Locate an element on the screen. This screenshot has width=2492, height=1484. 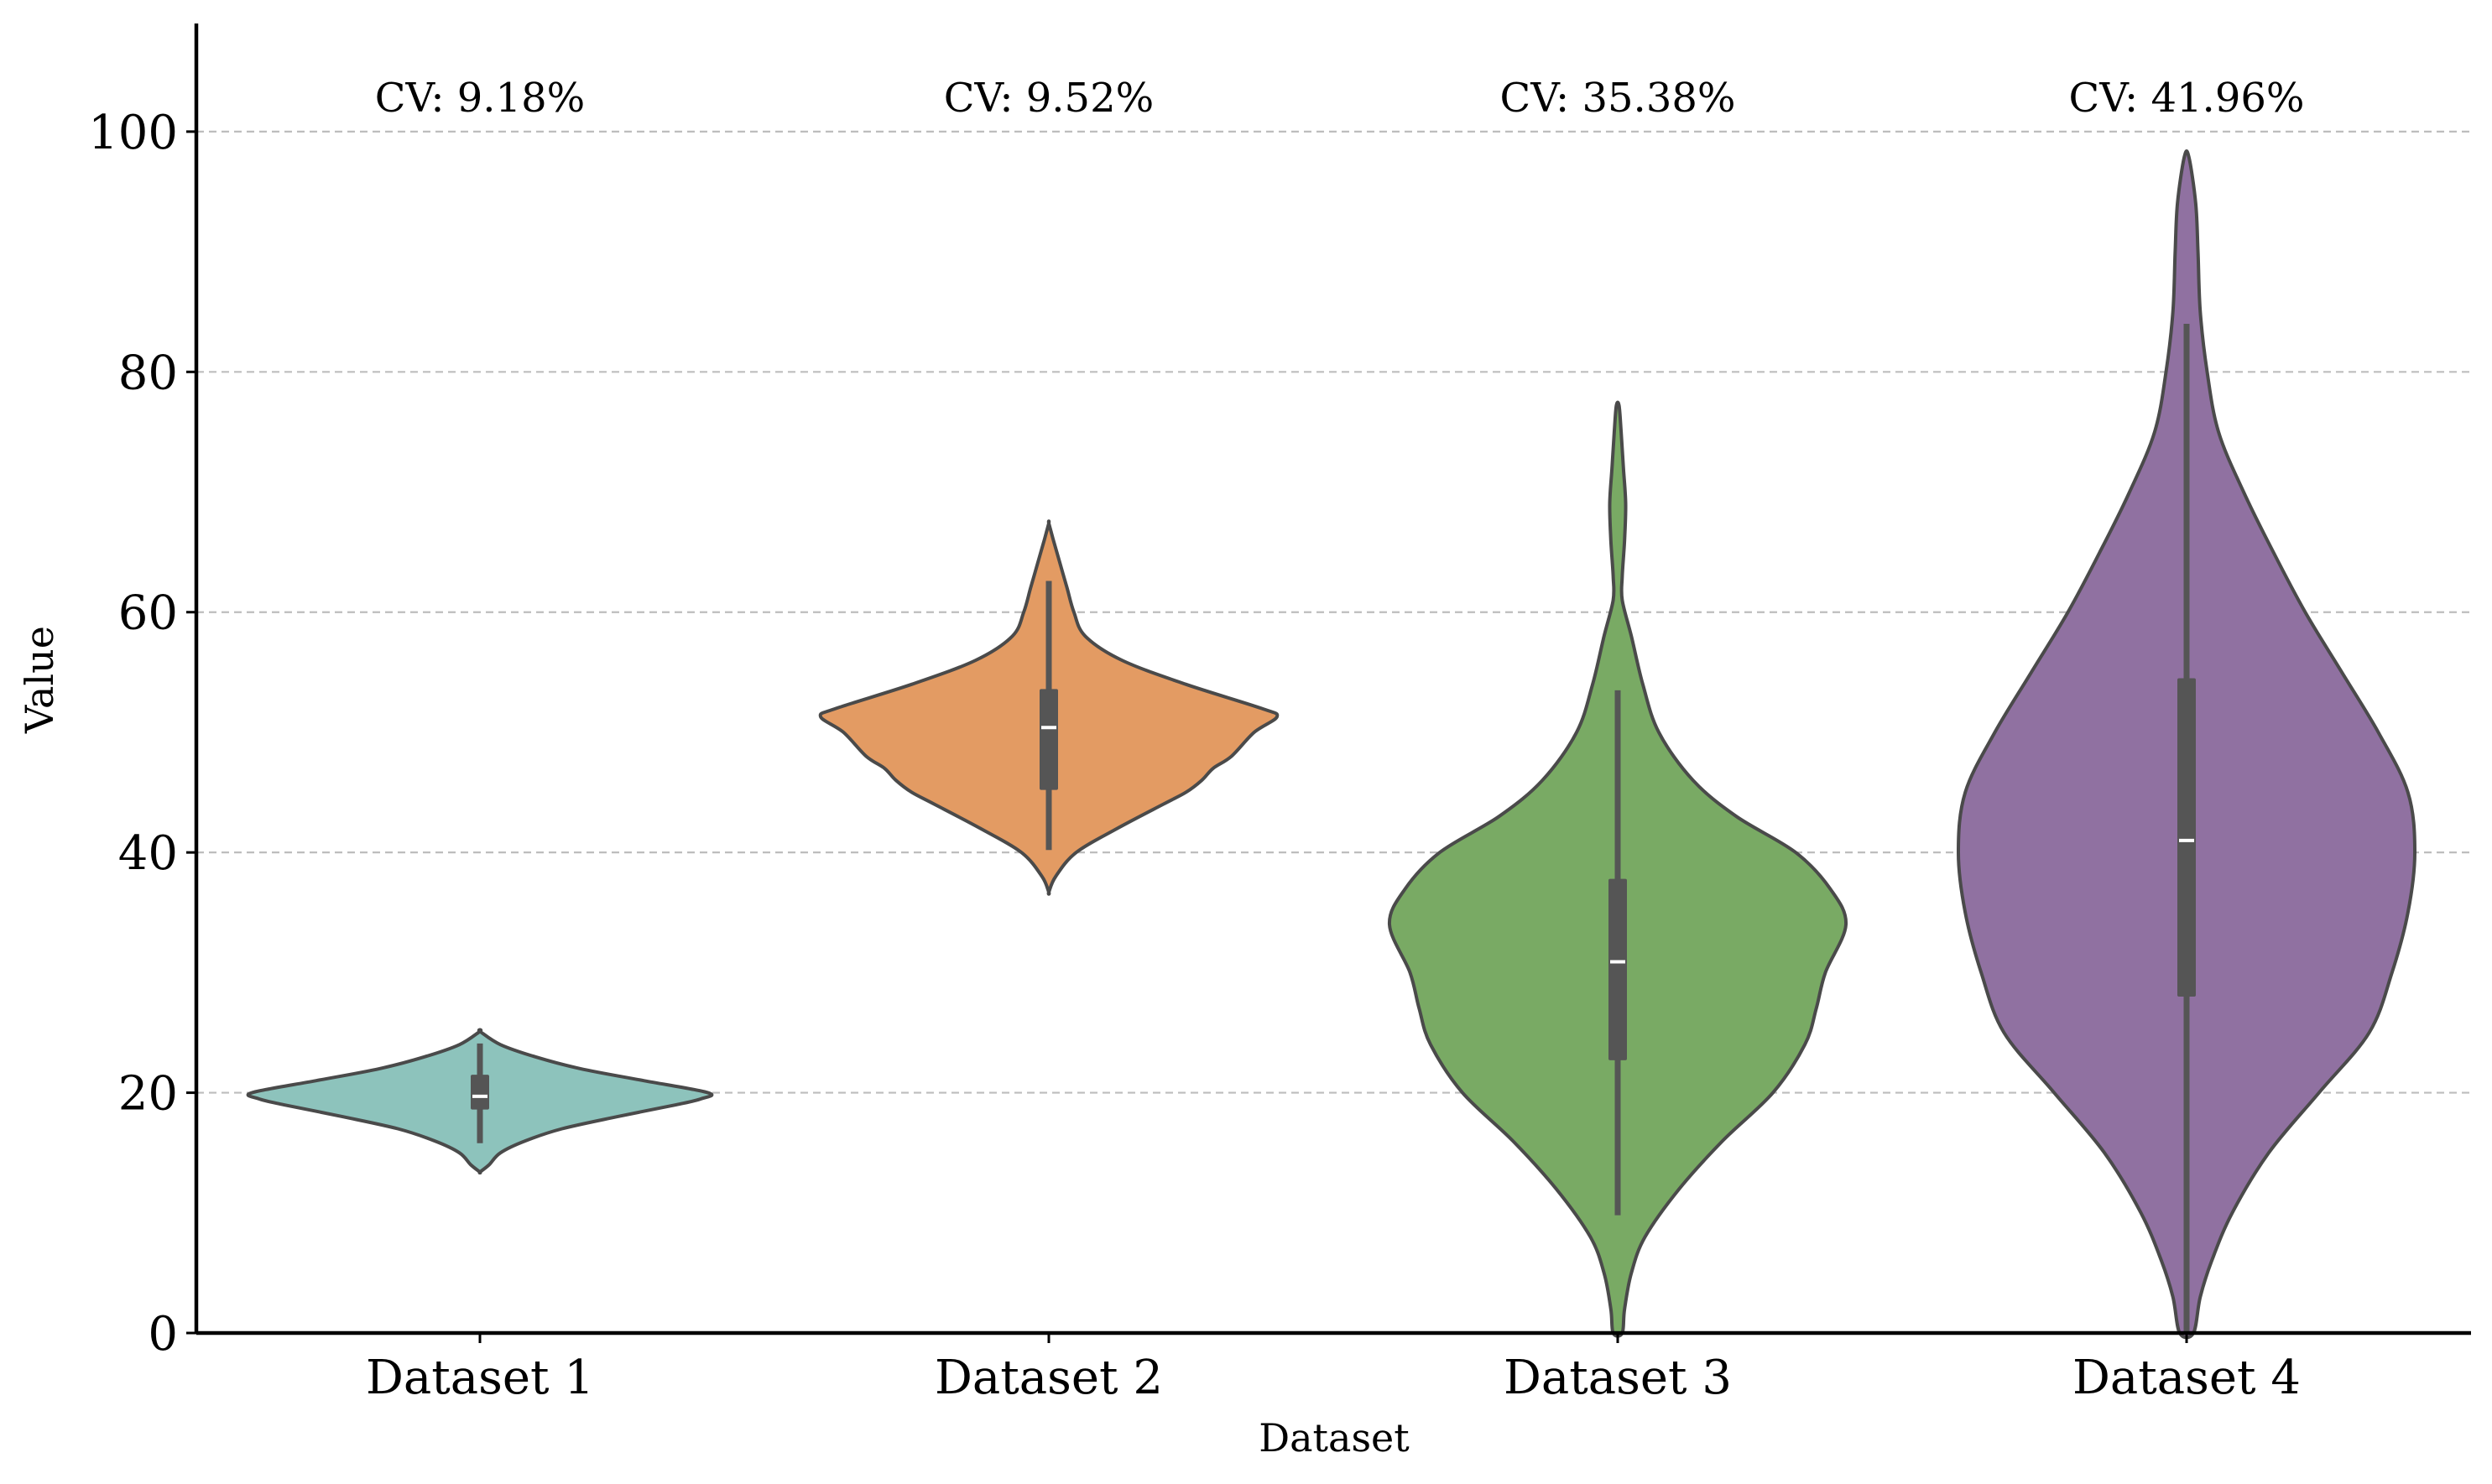
y-tick-label: 40 is located at coordinates (148, 853).